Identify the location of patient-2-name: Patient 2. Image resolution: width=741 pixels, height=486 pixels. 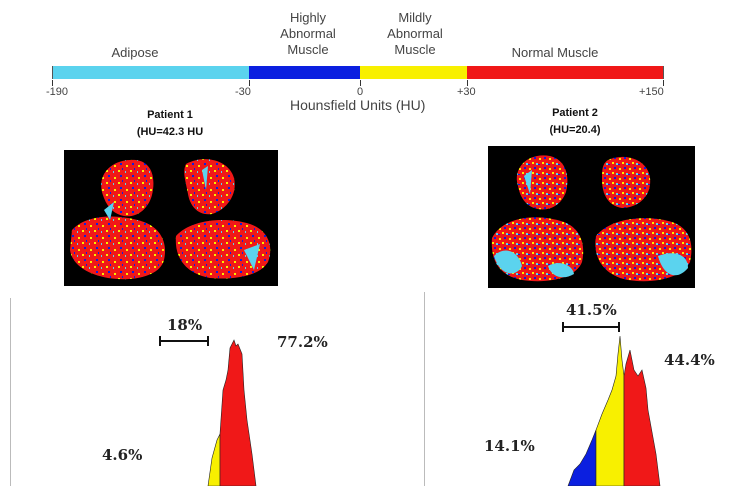
(575, 113).